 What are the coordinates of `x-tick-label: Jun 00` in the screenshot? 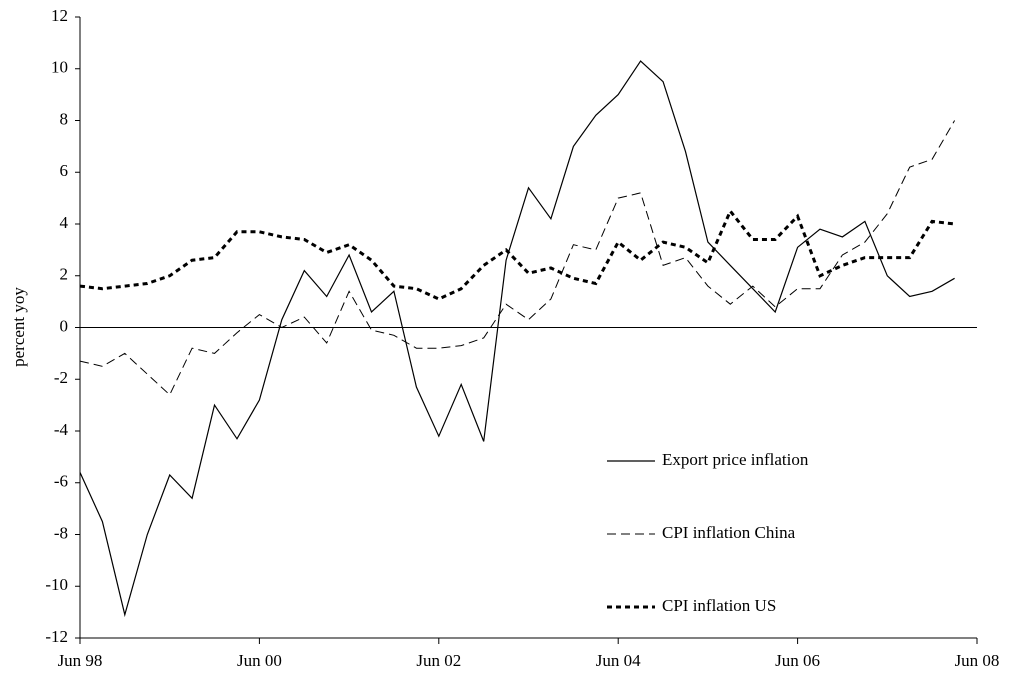 It's located at (259, 660).